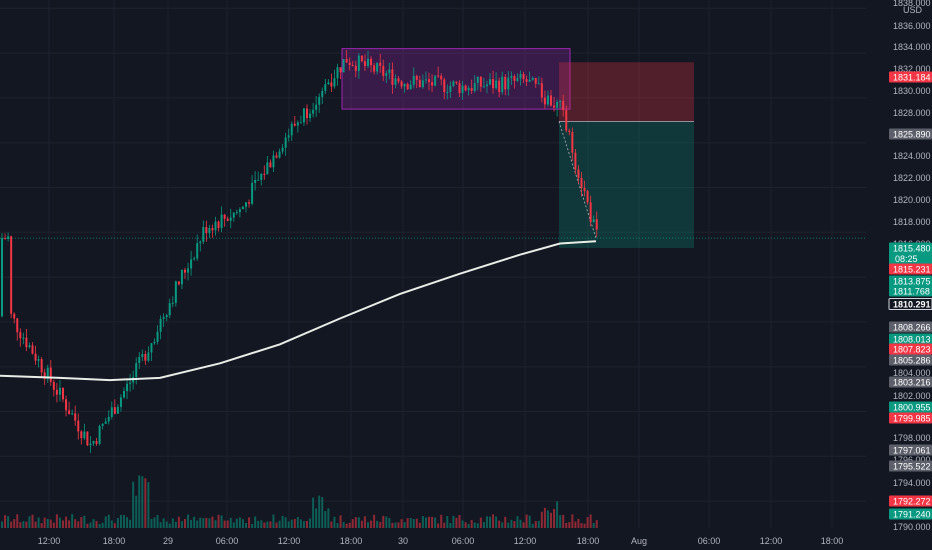  What do you see at coordinates (299, 501) in the screenshot?
I see `volume-bars` at bounding box center [299, 501].